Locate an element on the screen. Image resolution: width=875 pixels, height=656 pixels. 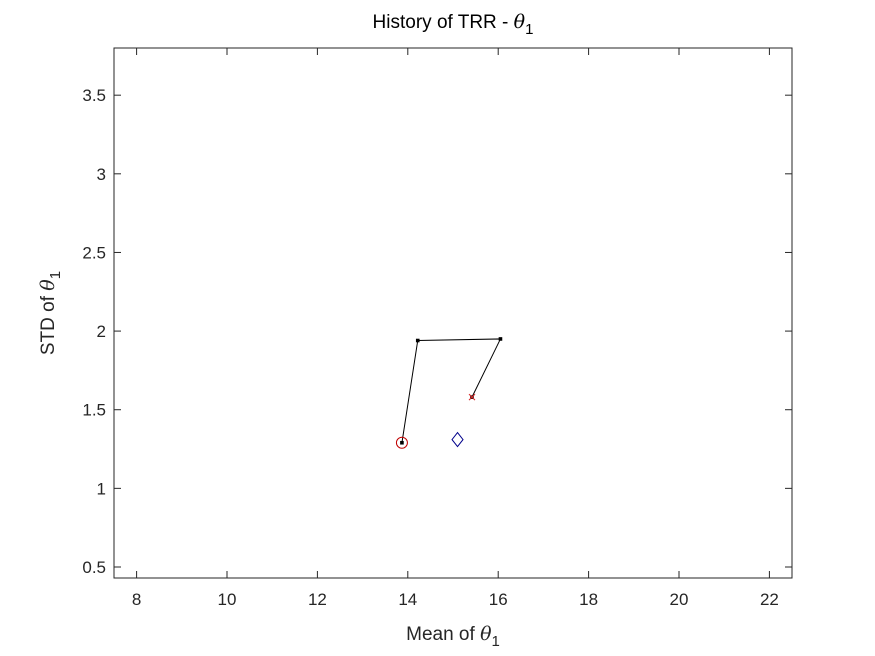
ylabel-main: STD of is located at coordinates (48, 323).